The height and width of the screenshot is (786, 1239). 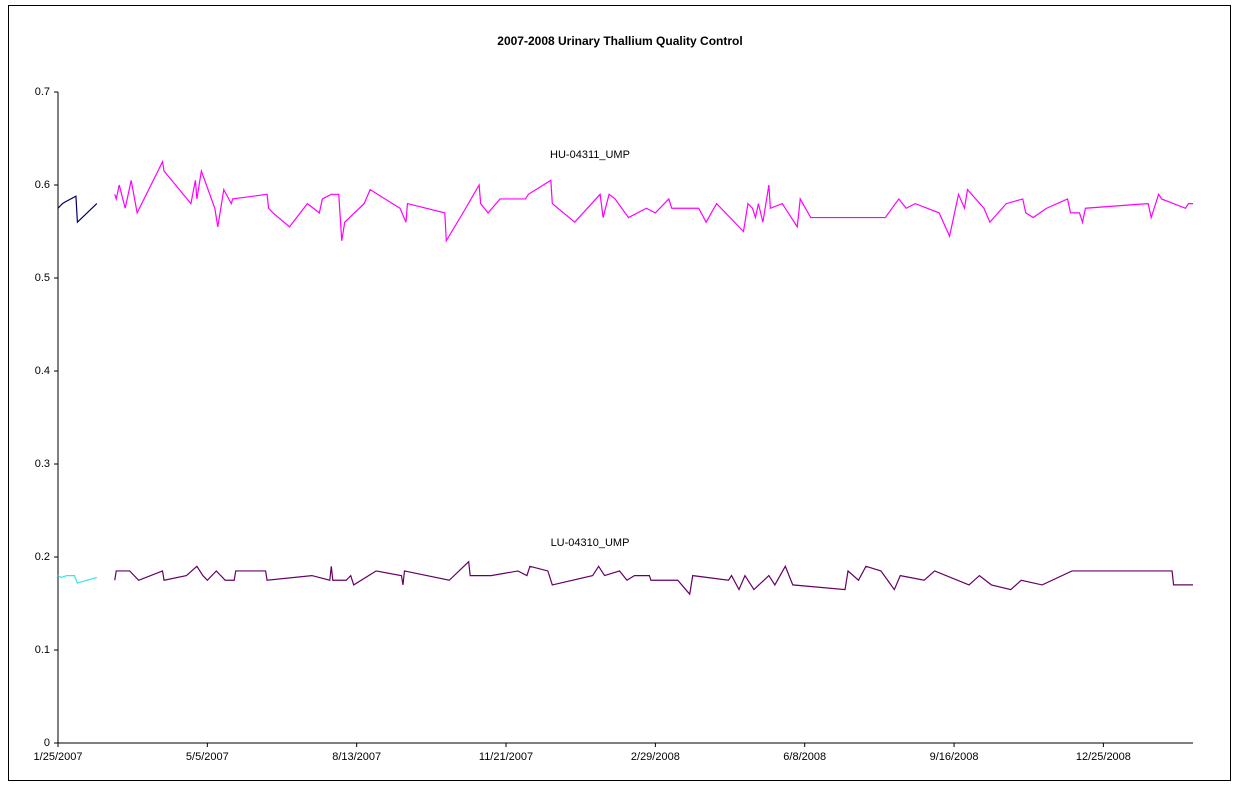 What do you see at coordinates (1103, 757) in the screenshot?
I see `x-tick-label: 12/25/2008` at bounding box center [1103, 757].